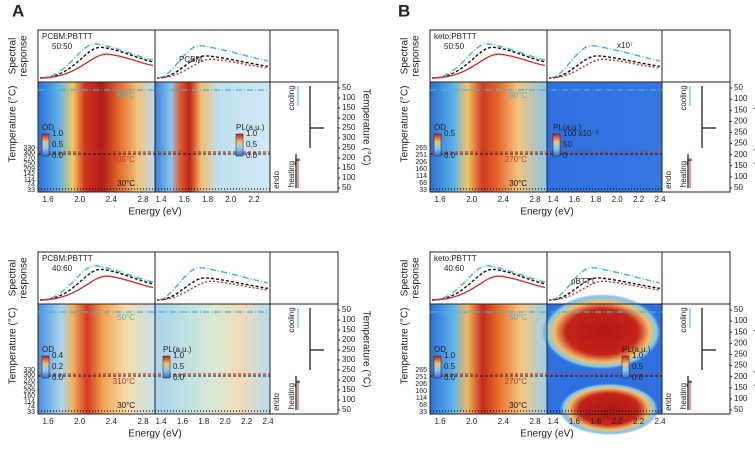 The width and height of the screenshot is (755, 472). Describe the element at coordinates (546, 434) in the screenshot. I see `x-label: Energy (eV)` at that location.